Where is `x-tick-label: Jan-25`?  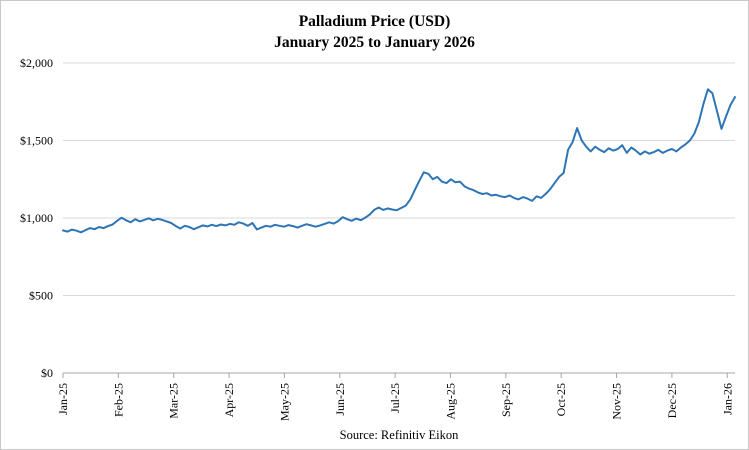
x-tick-label: Jan-25 is located at coordinates (63, 399).